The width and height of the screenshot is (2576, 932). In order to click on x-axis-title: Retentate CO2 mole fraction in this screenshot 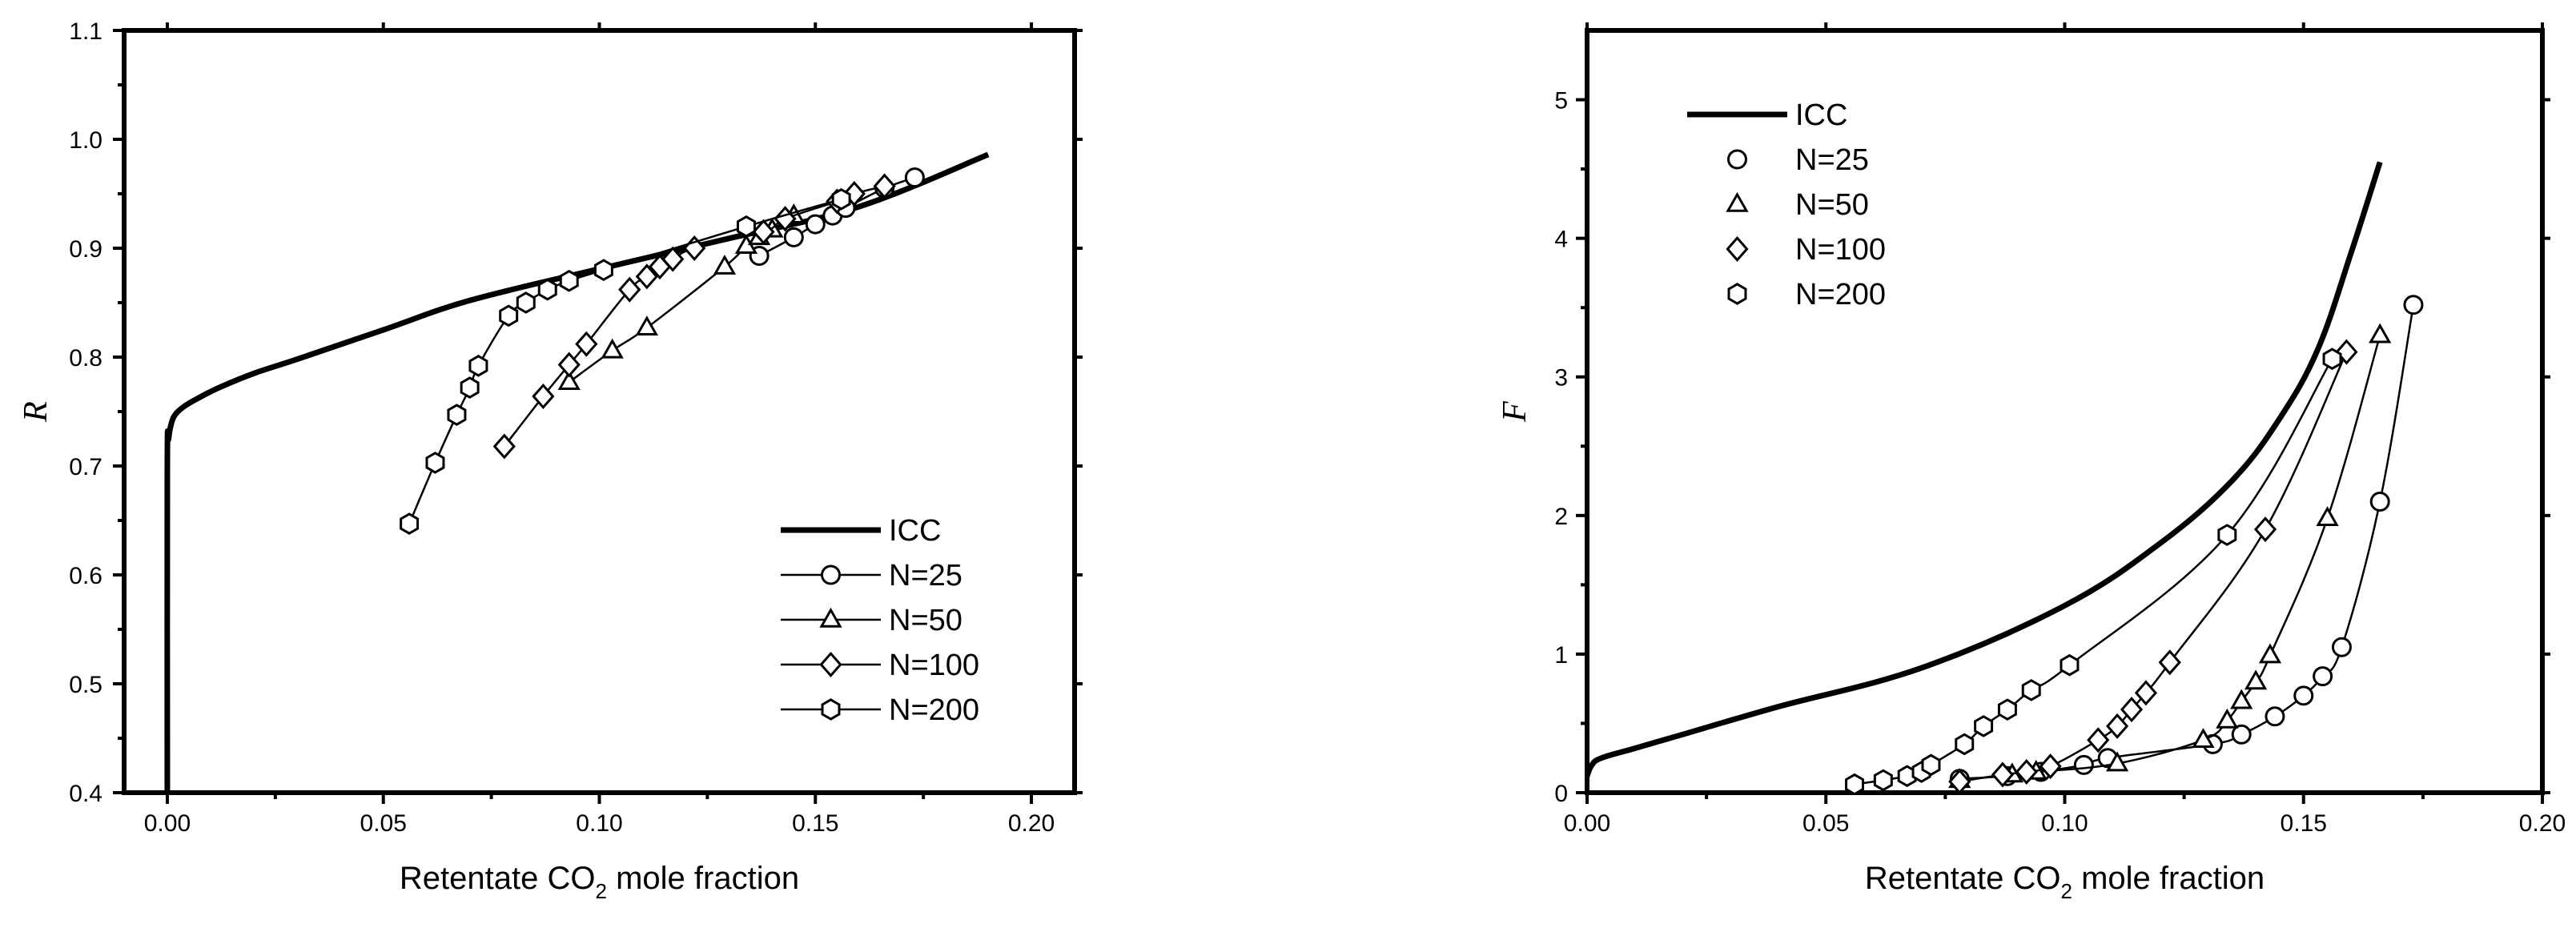, I will do `click(599, 882)`.